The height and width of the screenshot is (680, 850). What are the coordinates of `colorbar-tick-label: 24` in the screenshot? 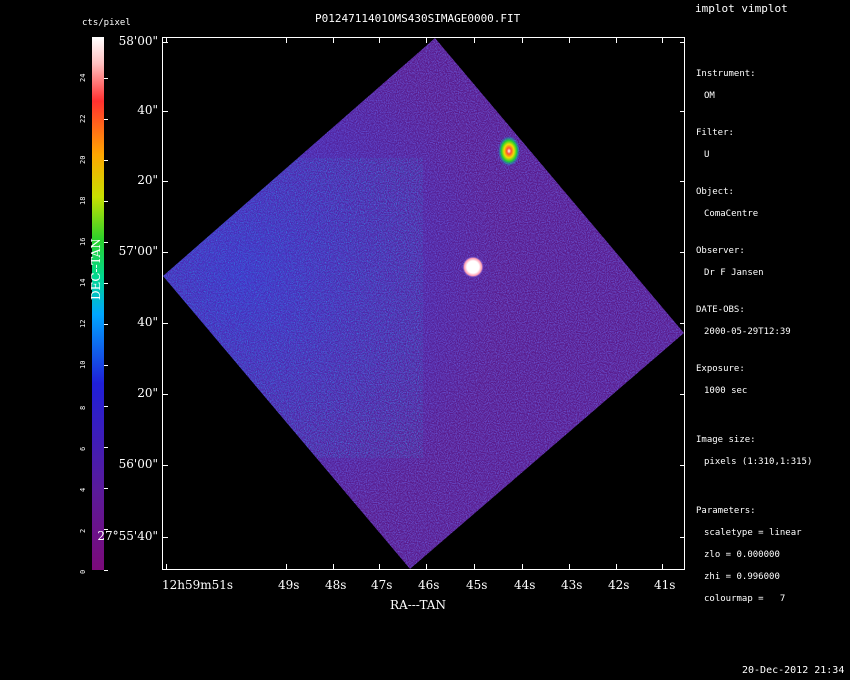 It's located at (83, 77).